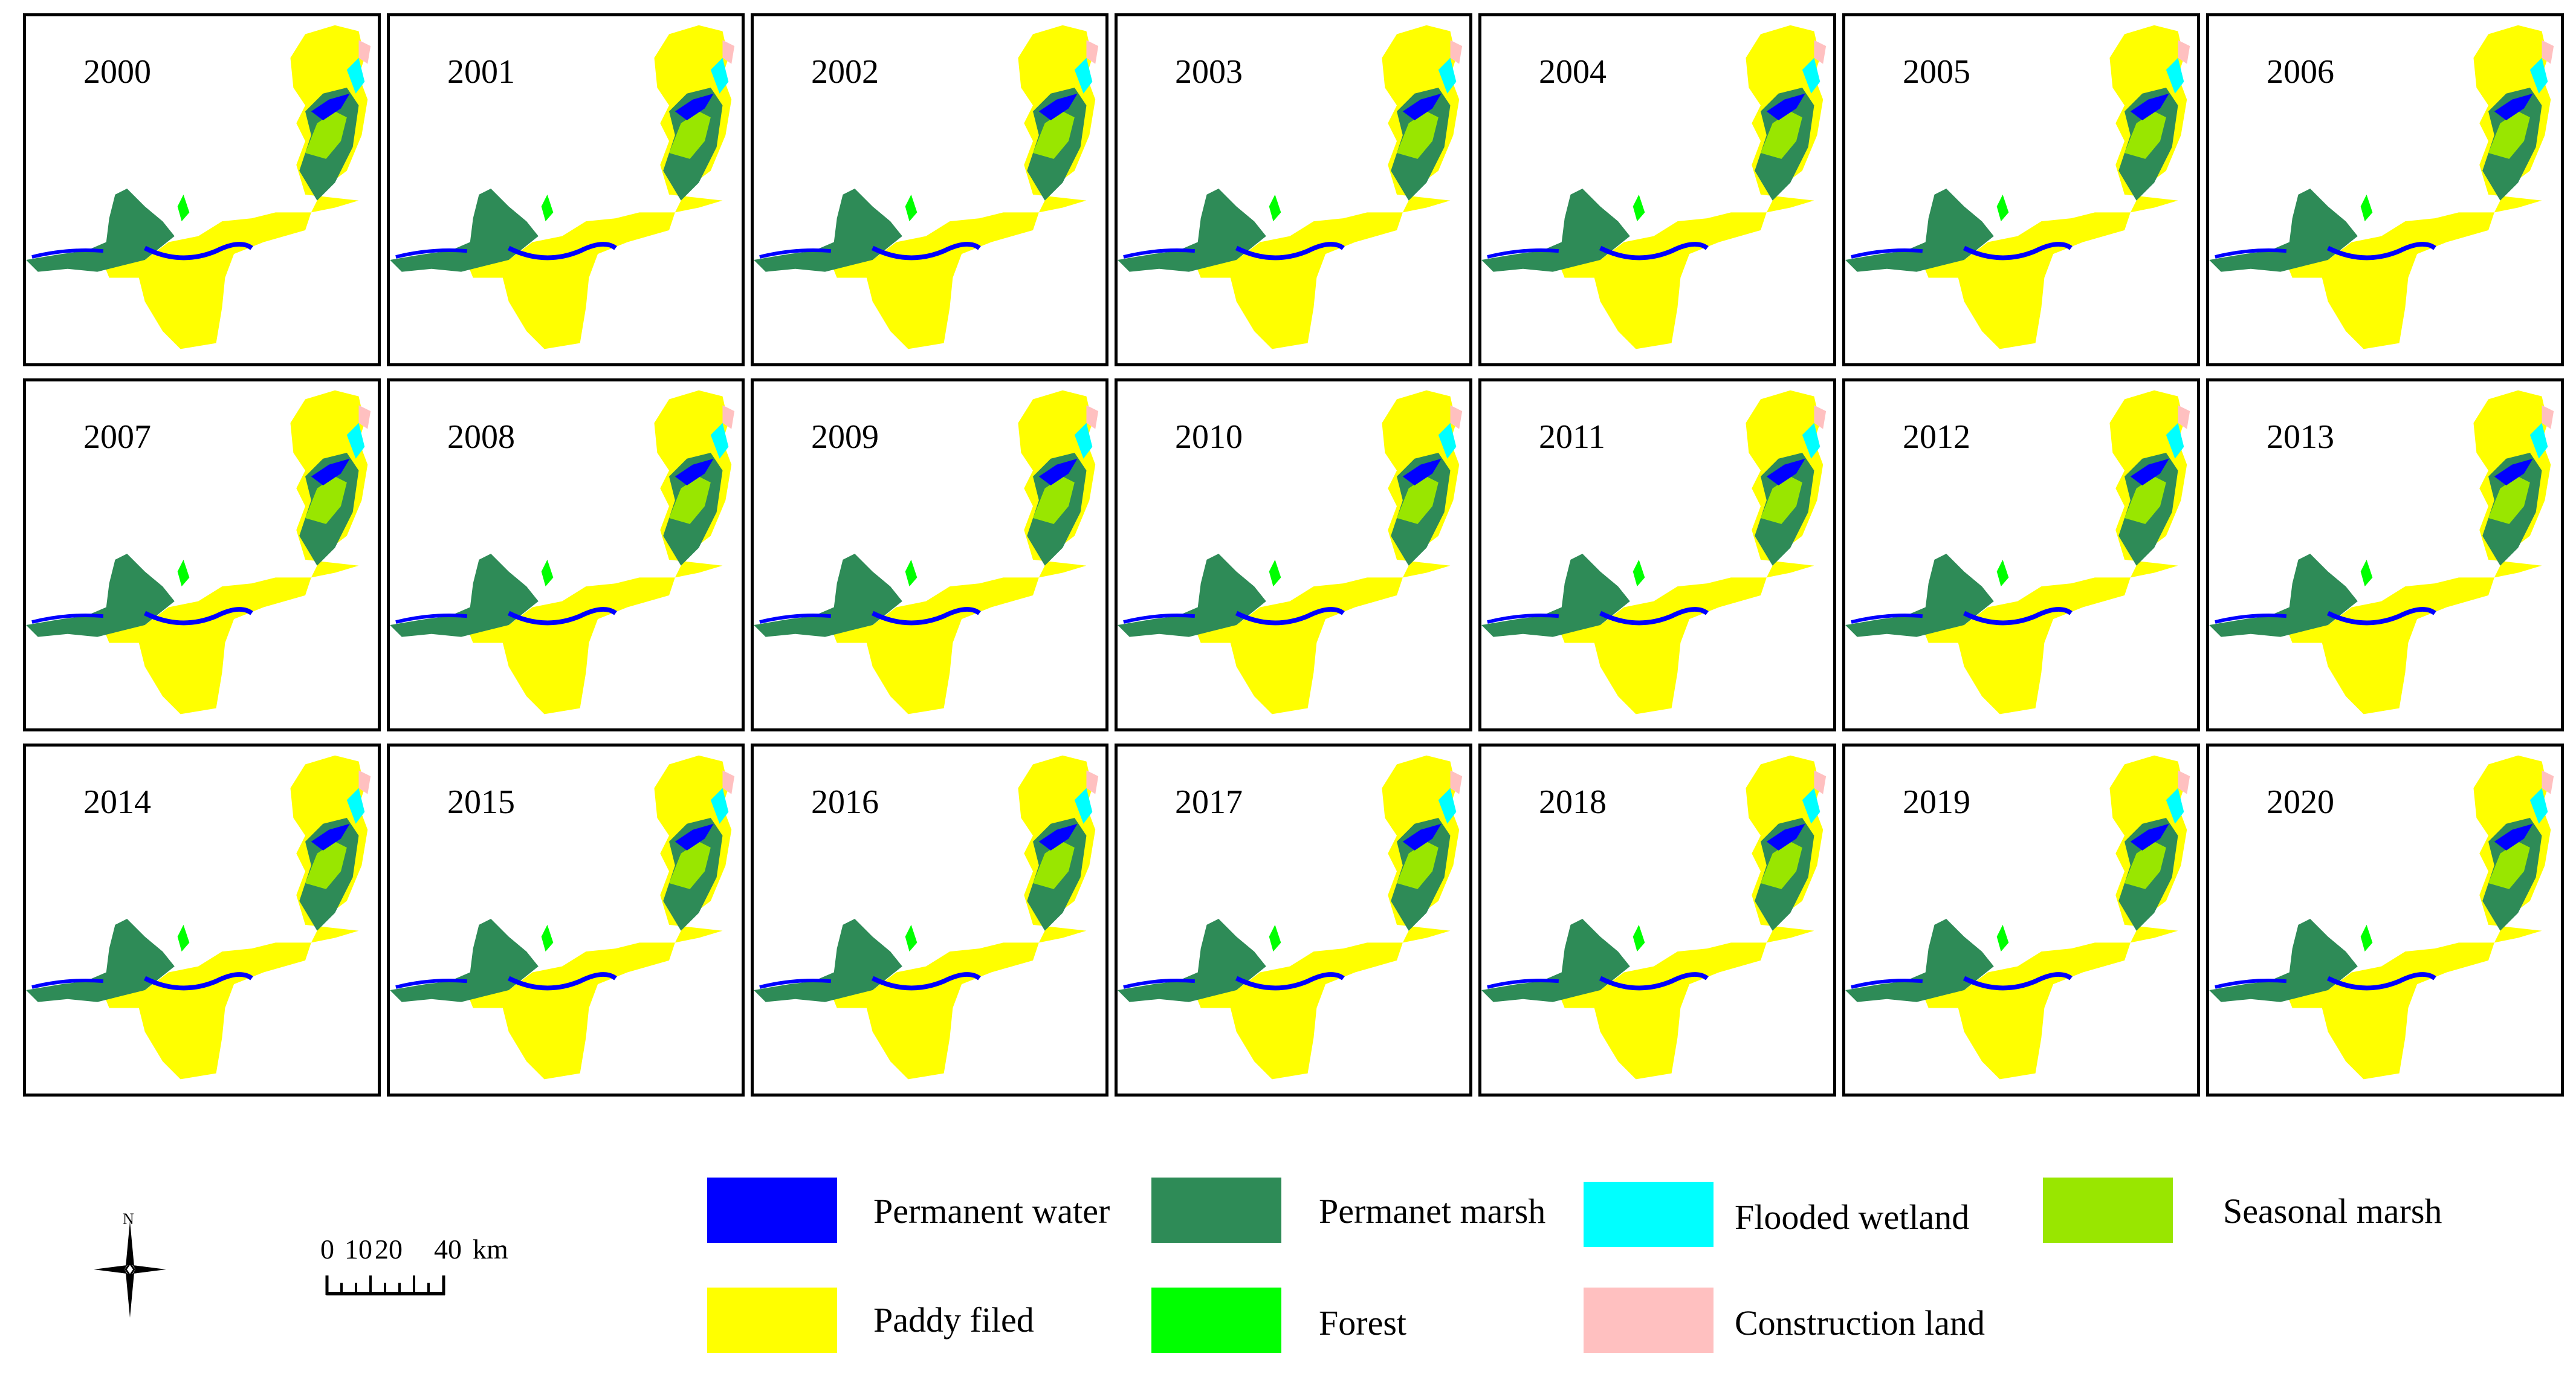  I want to click on scale-tick-10: 10, so click(358, 1249).